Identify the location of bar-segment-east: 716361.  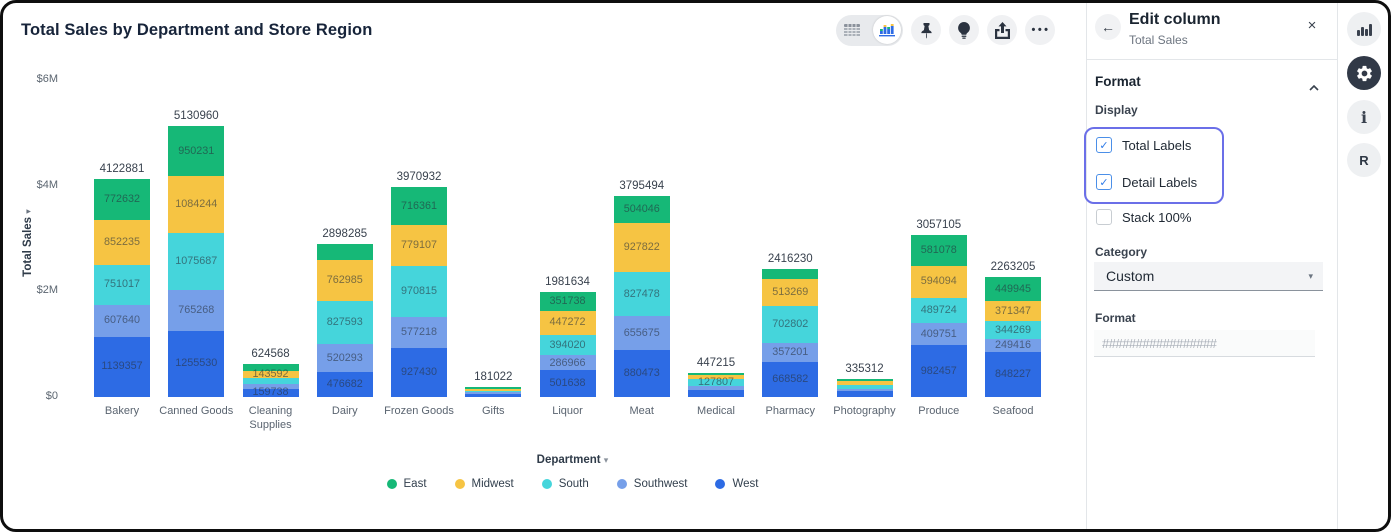
(419, 206).